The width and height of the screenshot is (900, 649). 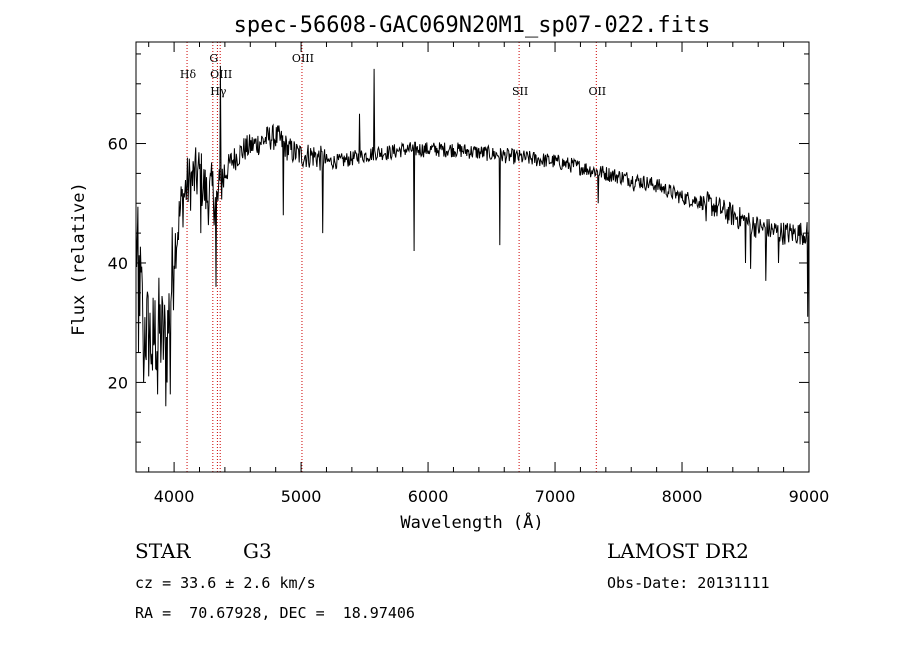 What do you see at coordinates (520, 91) in the screenshot?
I see `spectral-line-label: SII` at bounding box center [520, 91].